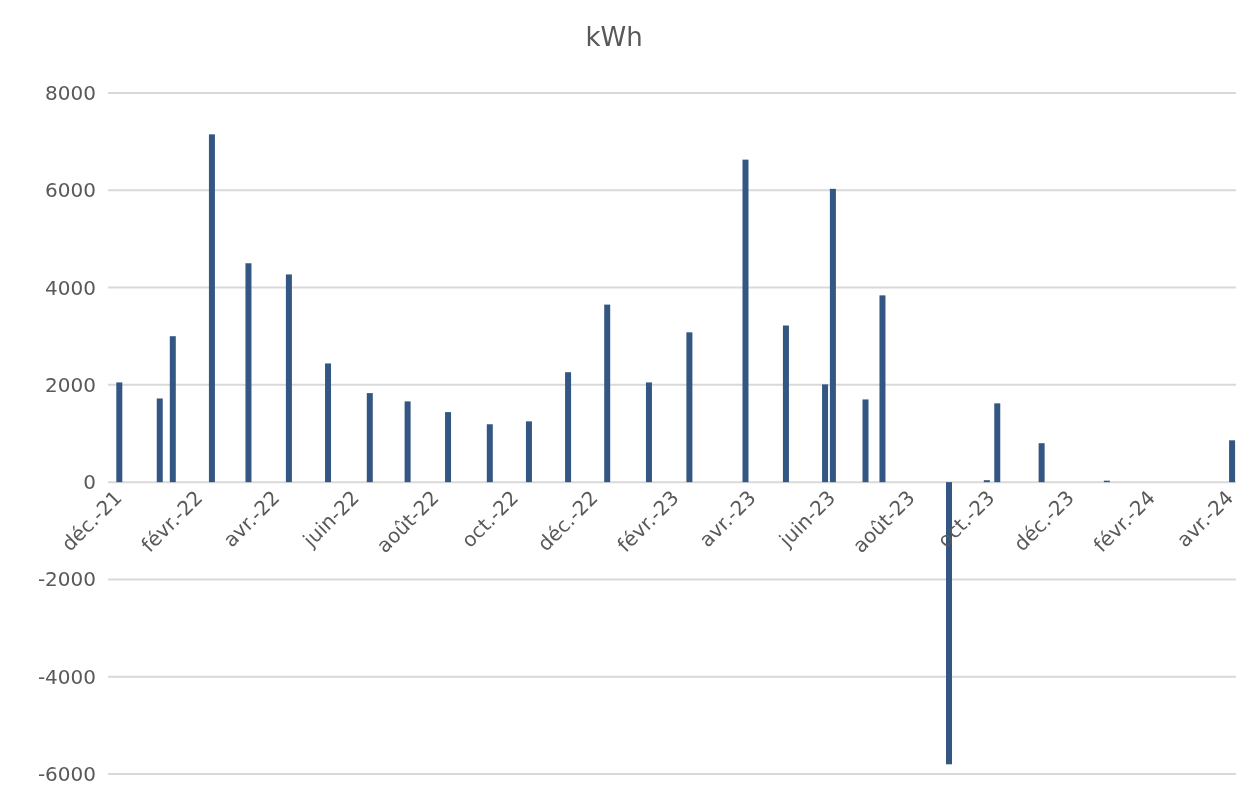 The height and width of the screenshot is (802, 1248). Describe the element at coordinates (66, 774) in the screenshot. I see `y-tick-label: -6000` at that location.